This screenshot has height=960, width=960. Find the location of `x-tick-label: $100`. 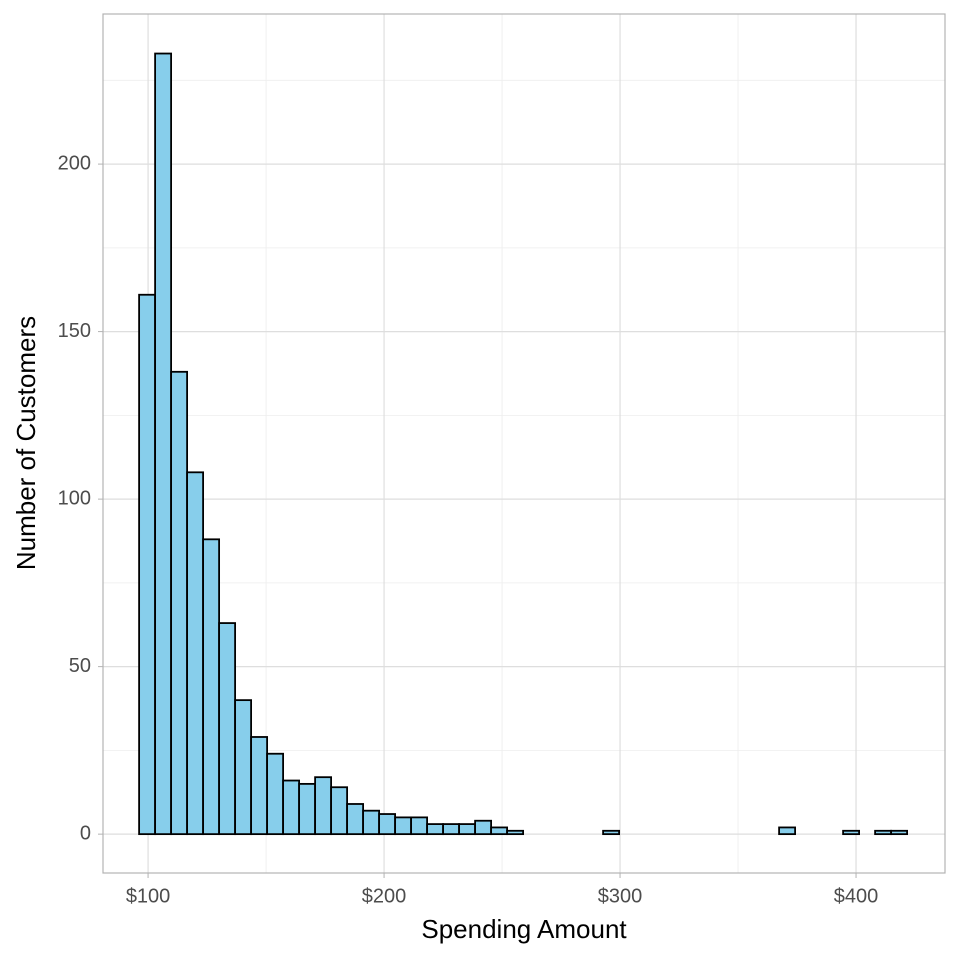

x-tick-label: $100 is located at coordinates (148, 896).